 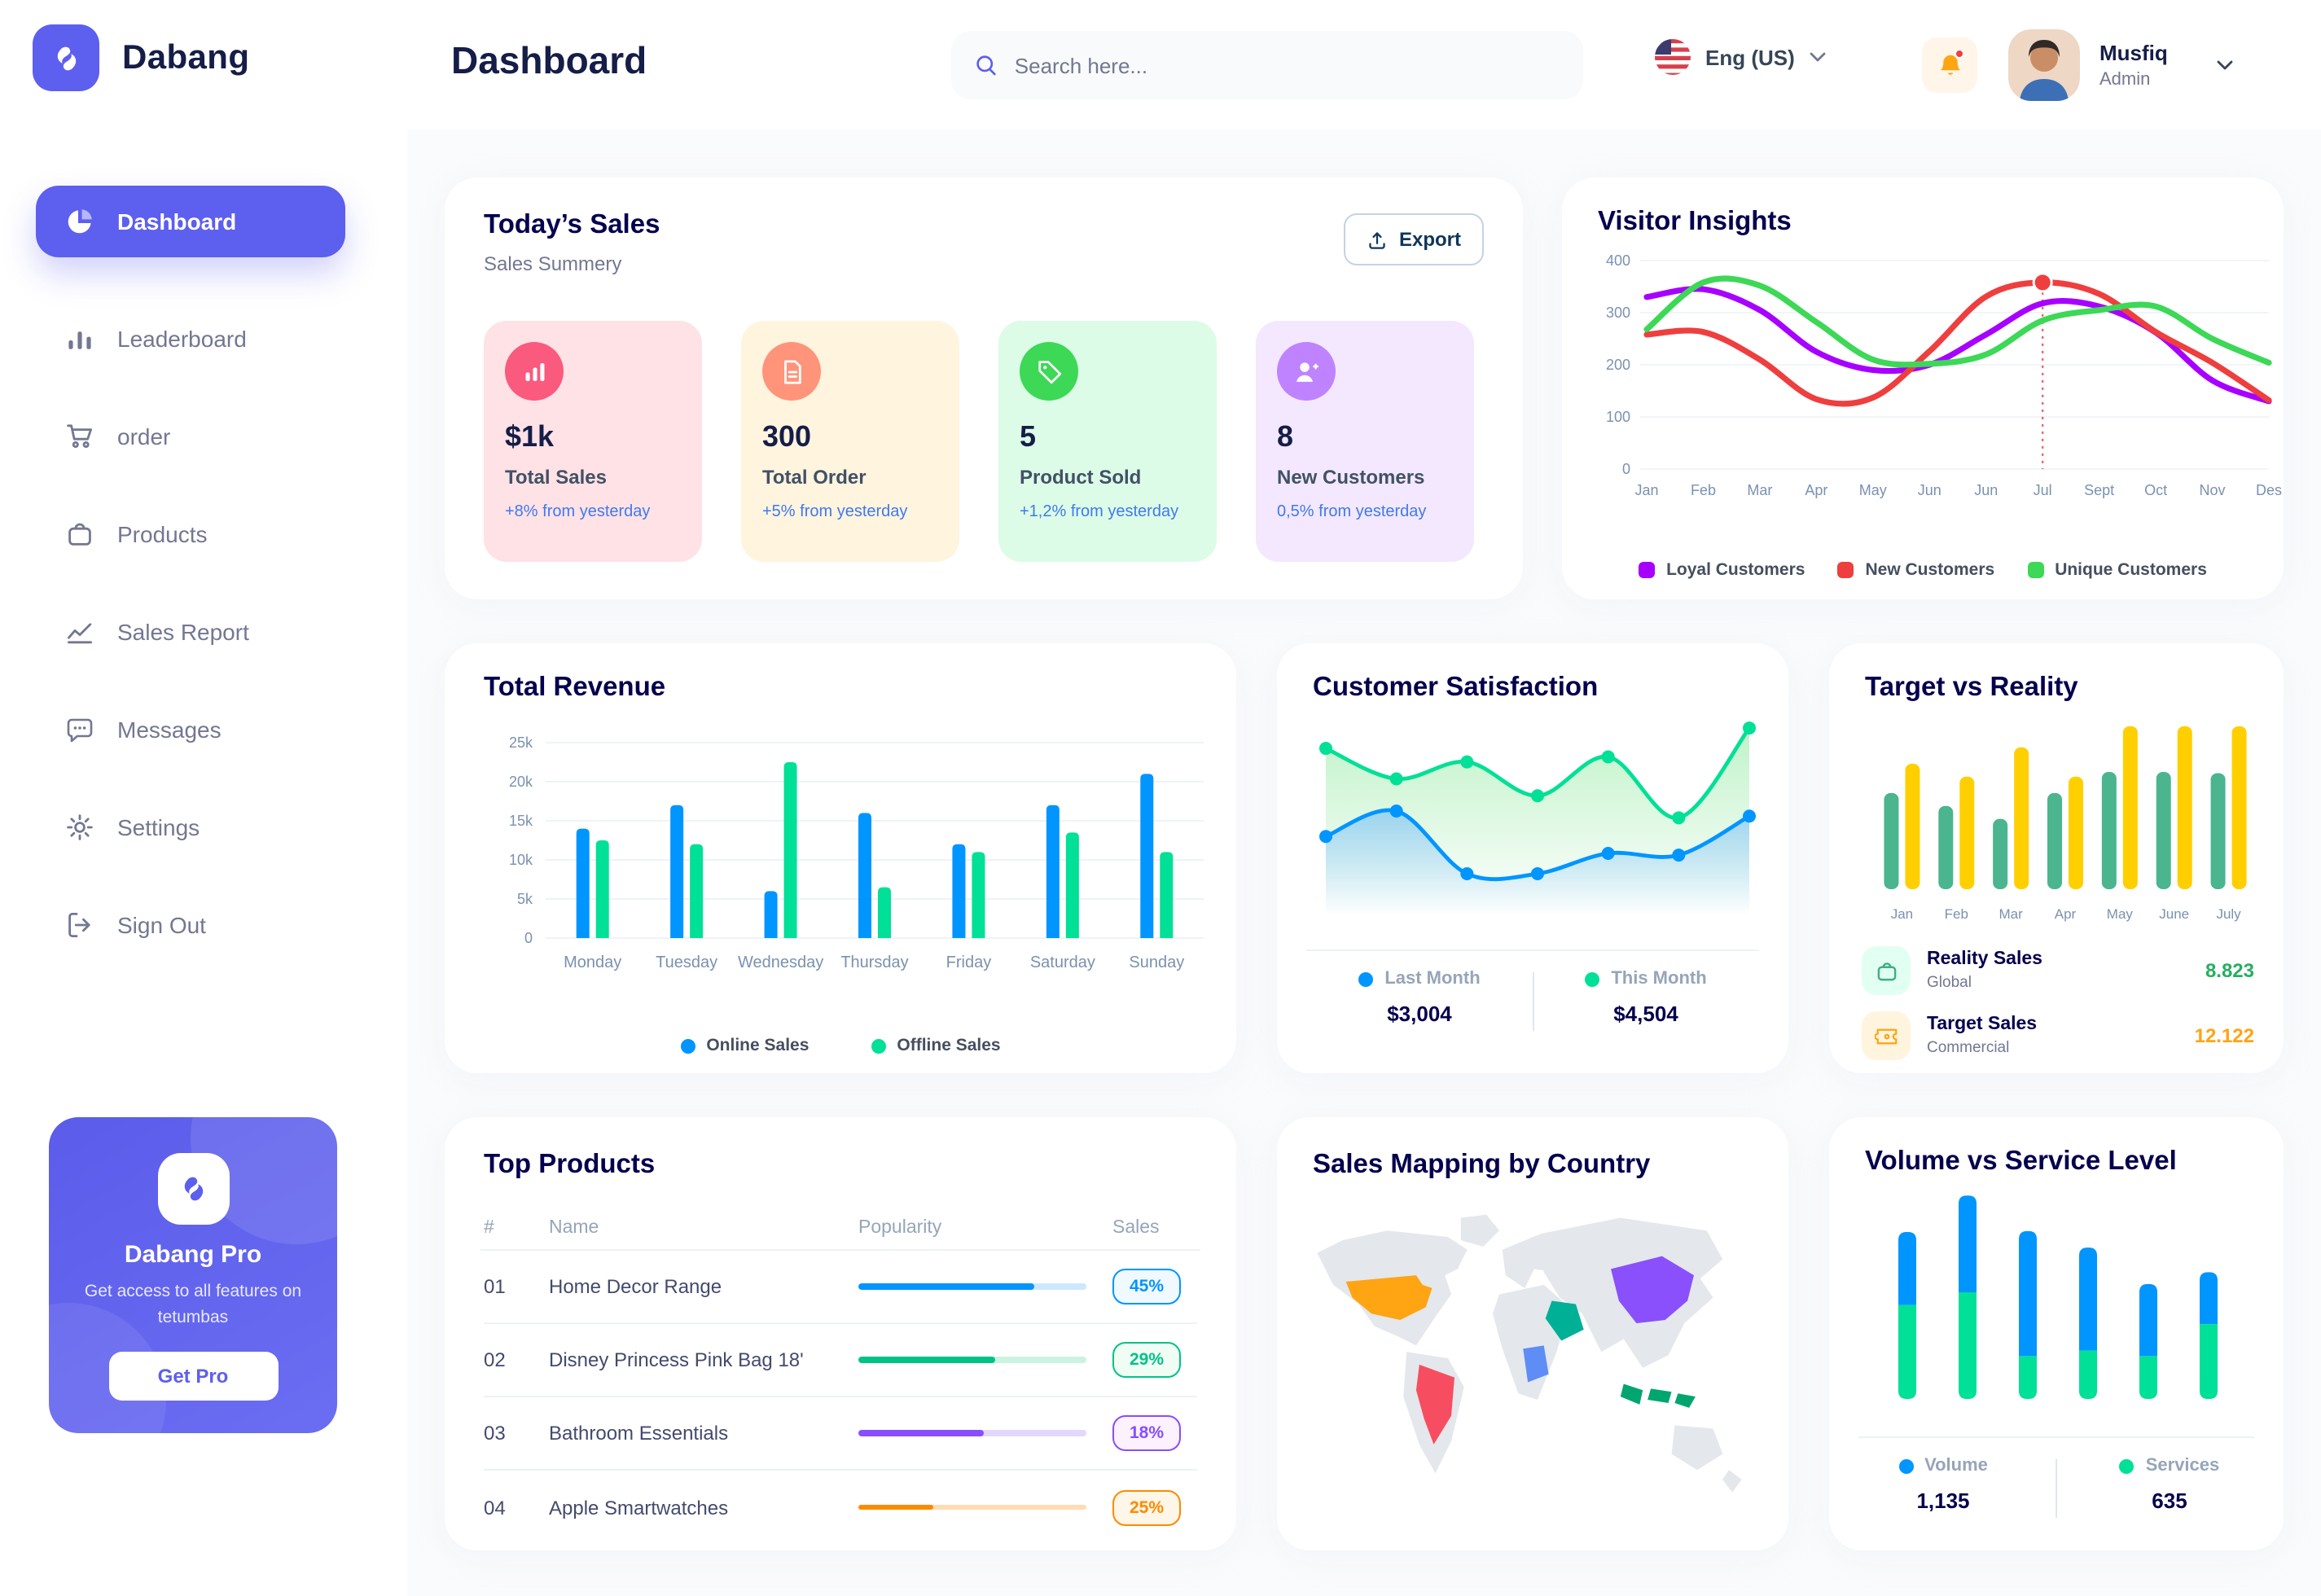 What do you see at coordinates (1618, 260) in the screenshot?
I see `svg-text: 400` at bounding box center [1618, 260].